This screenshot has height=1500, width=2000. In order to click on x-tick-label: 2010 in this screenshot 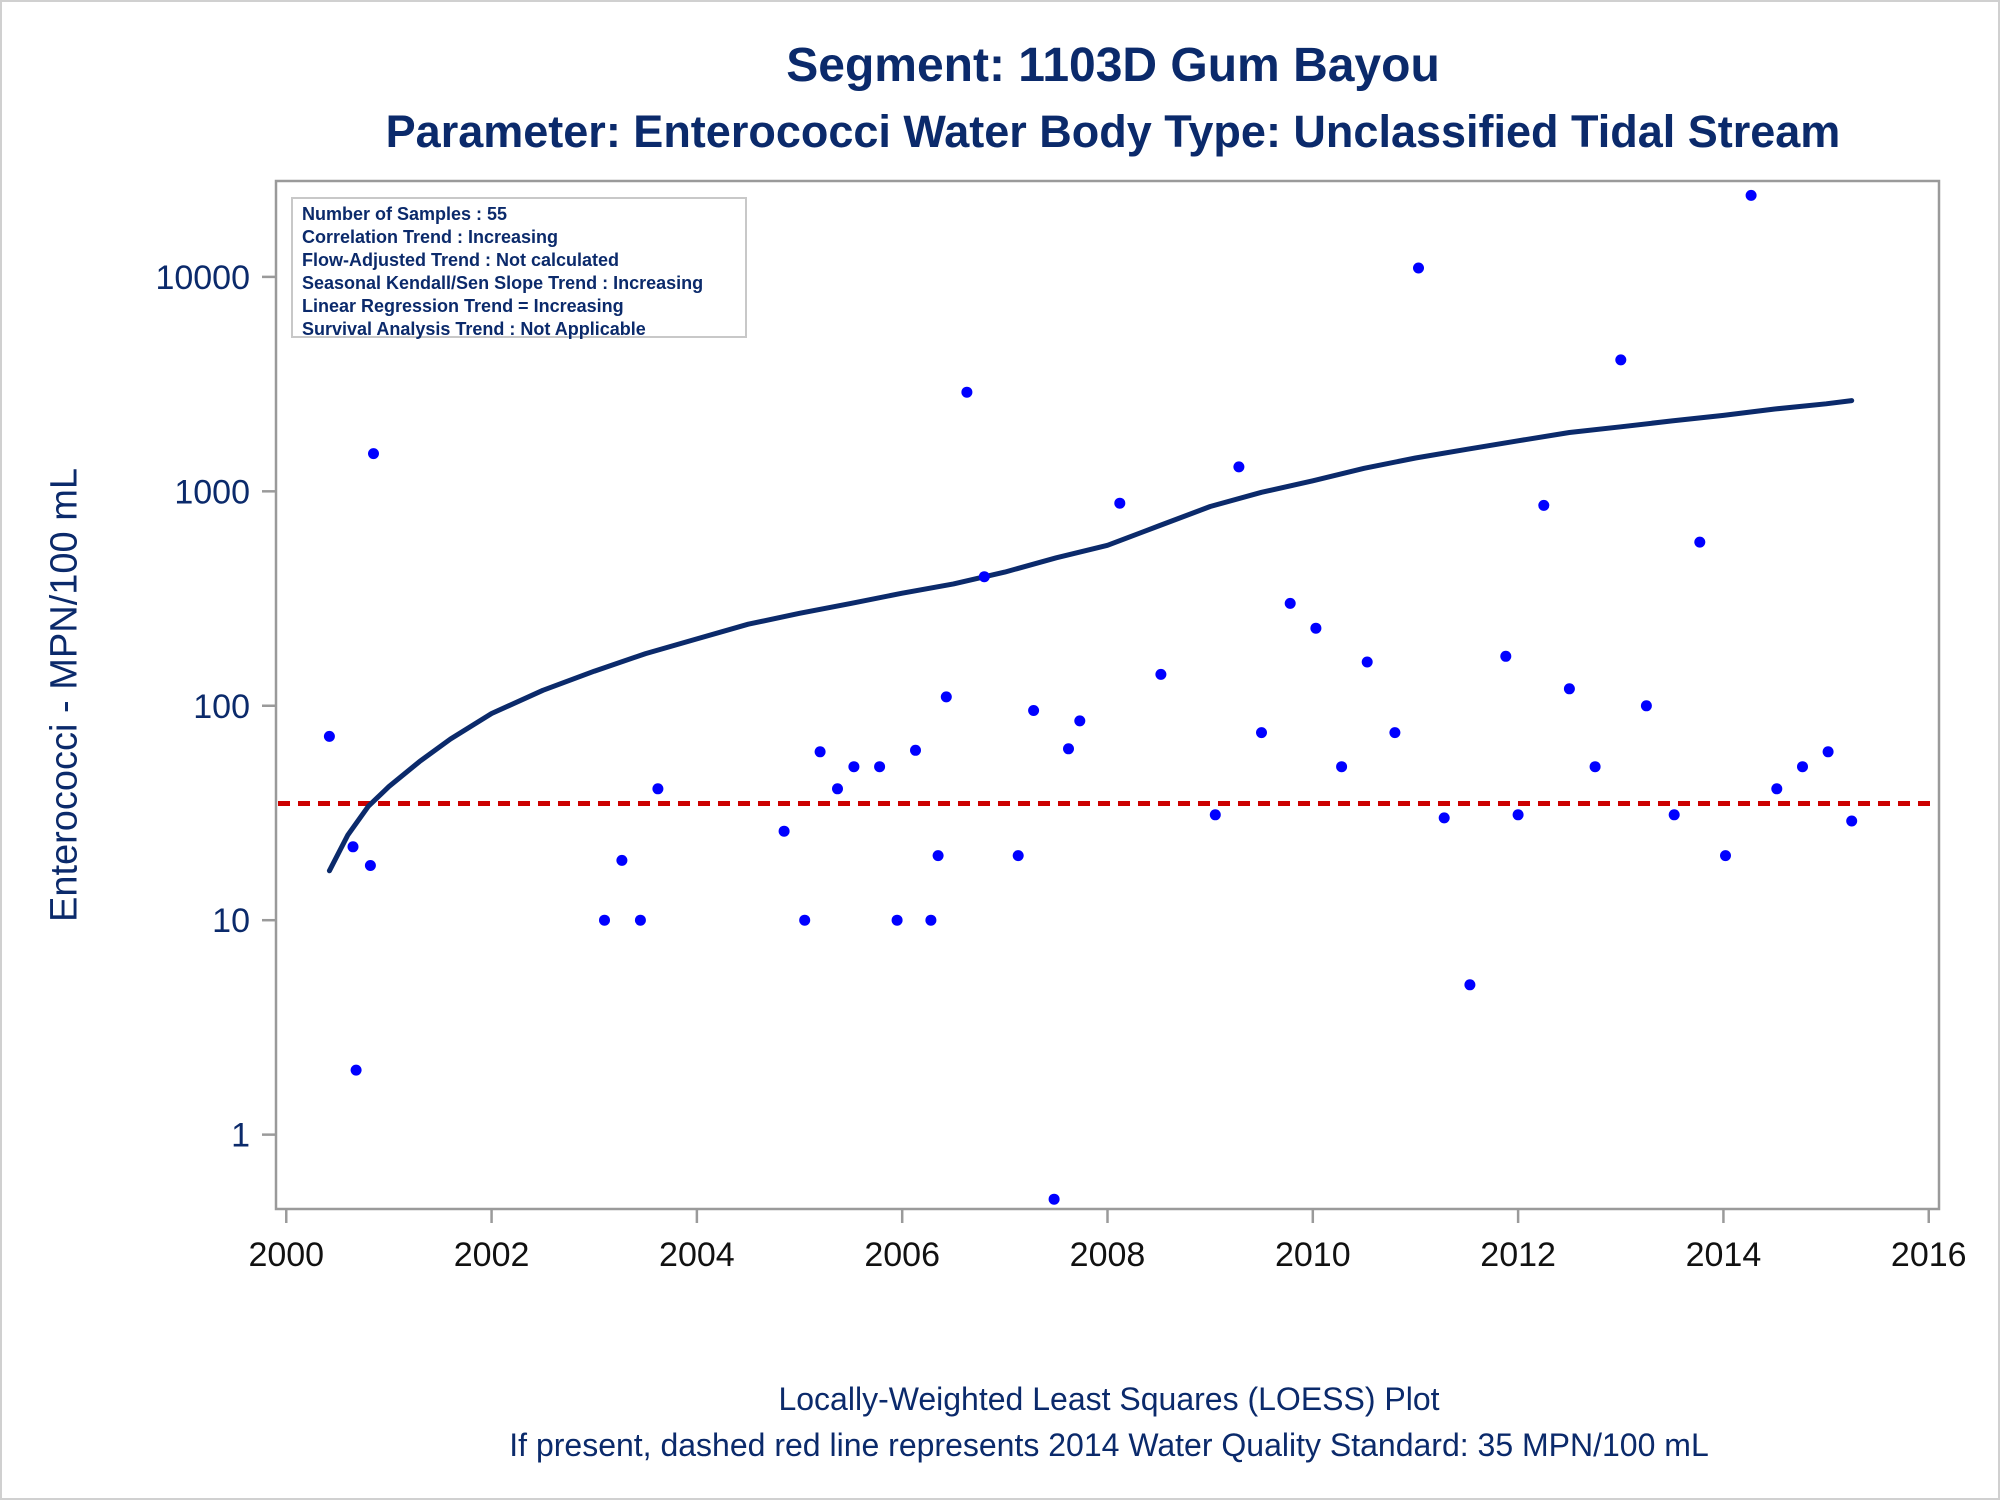, I will do `click(1313, 1255)`.